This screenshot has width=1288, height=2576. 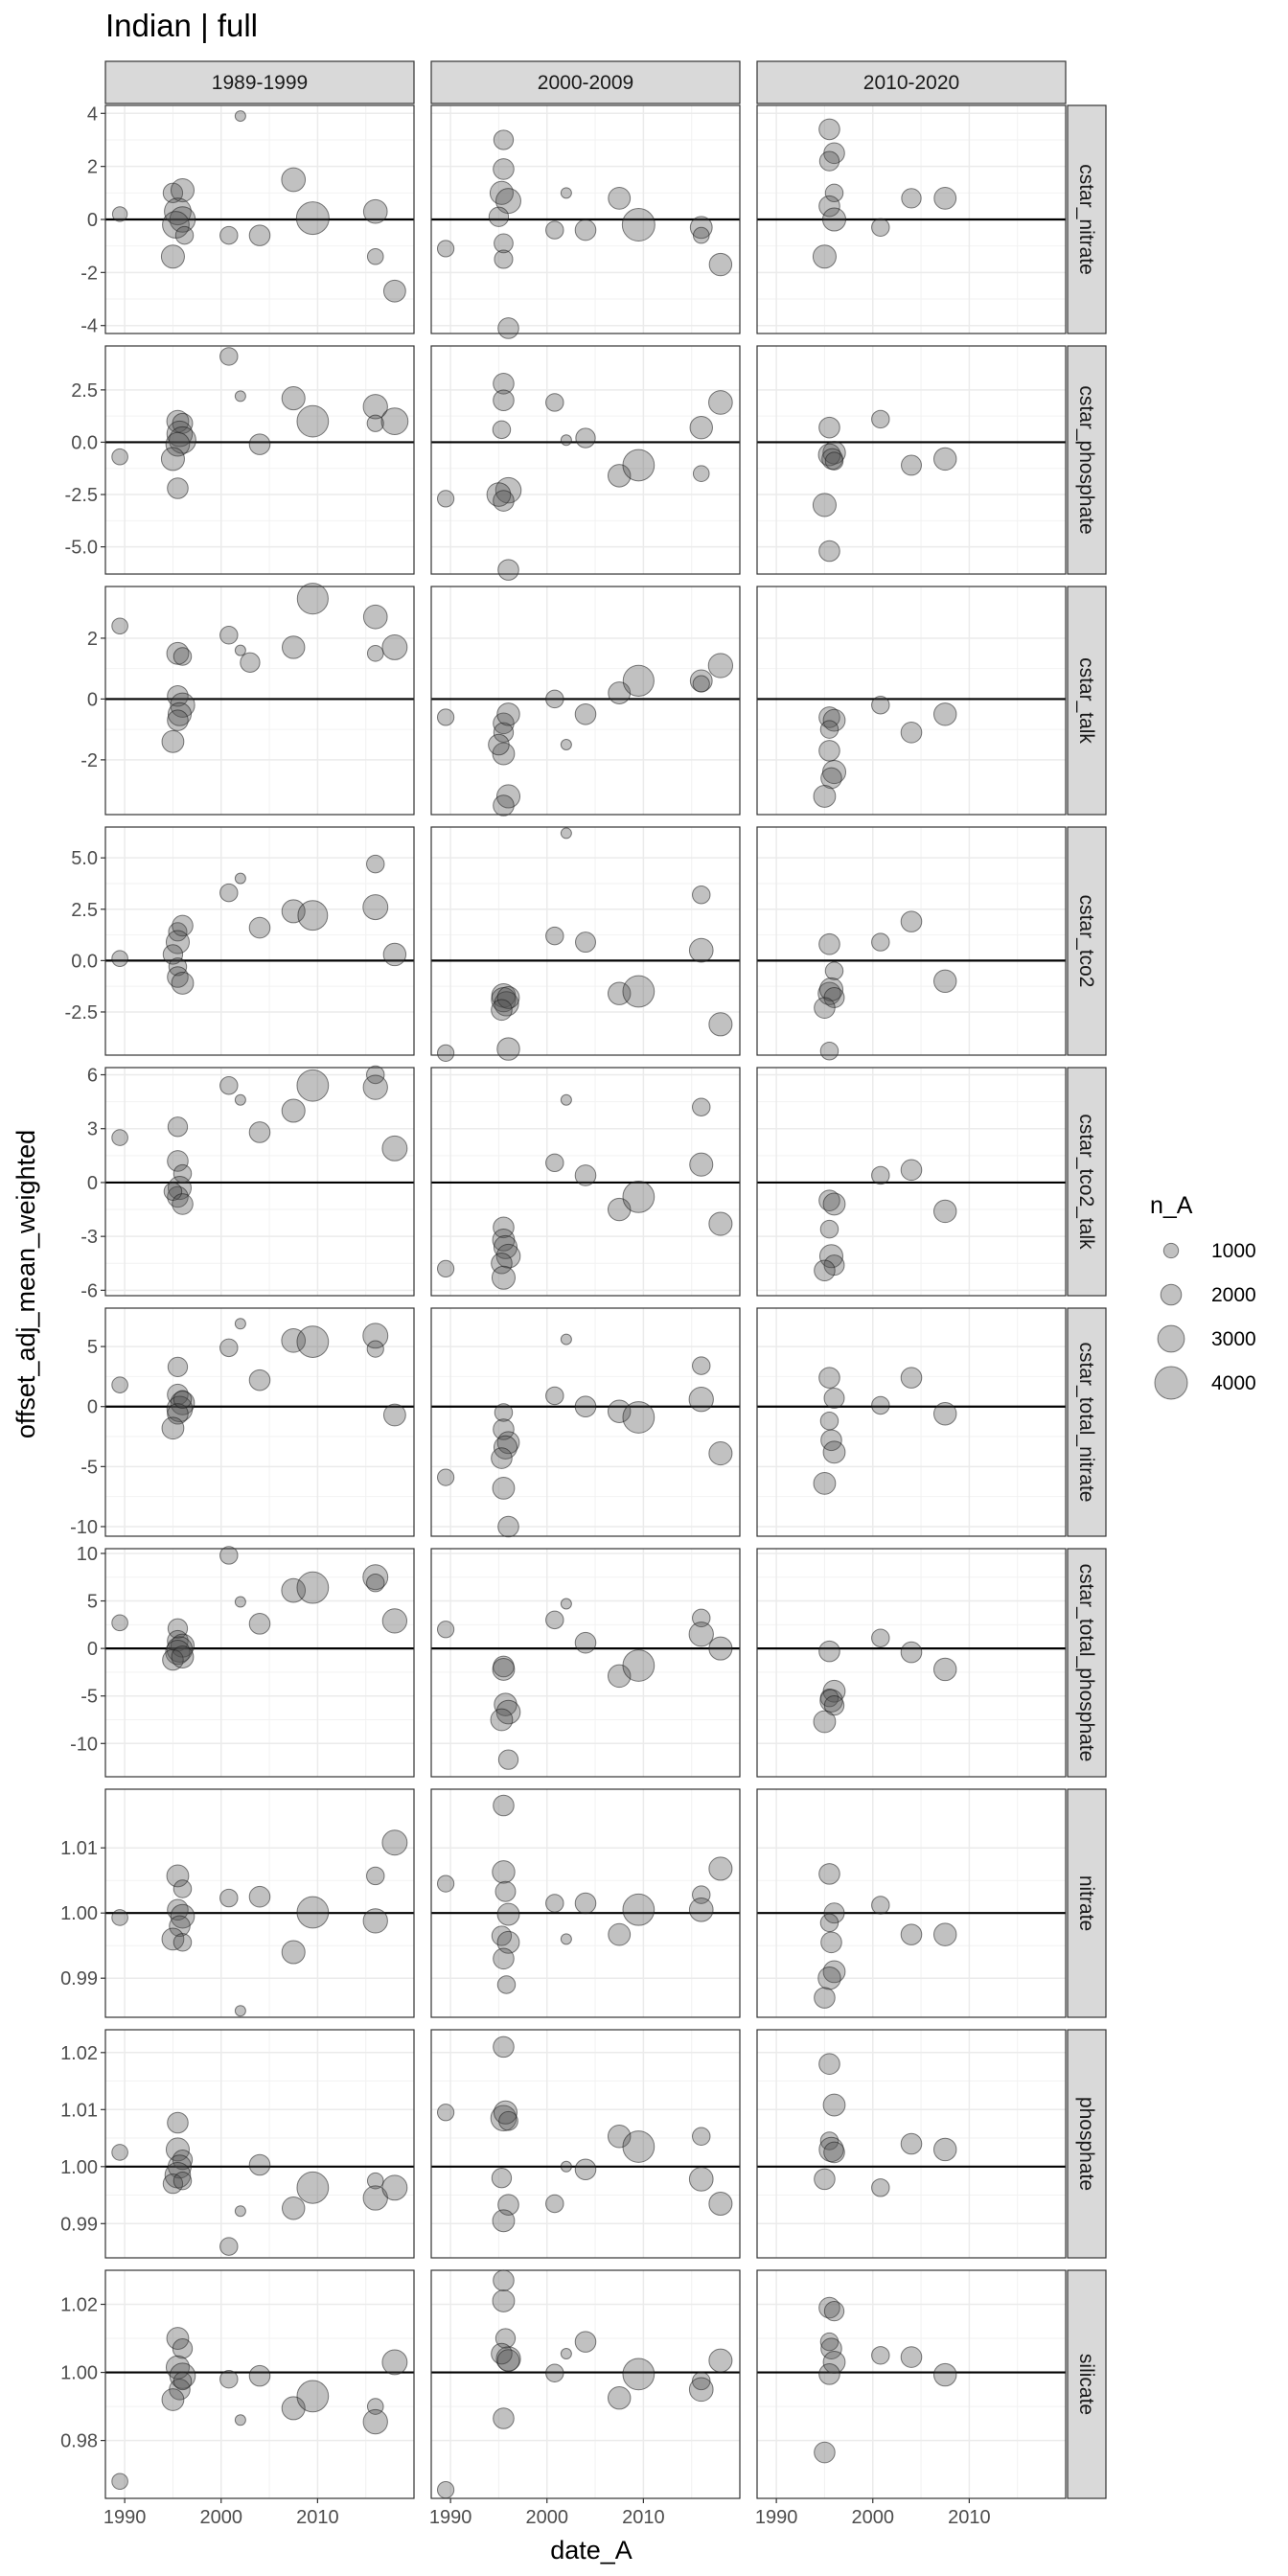 I want to click on facet-row-strip, so click(x=1087, y=460).